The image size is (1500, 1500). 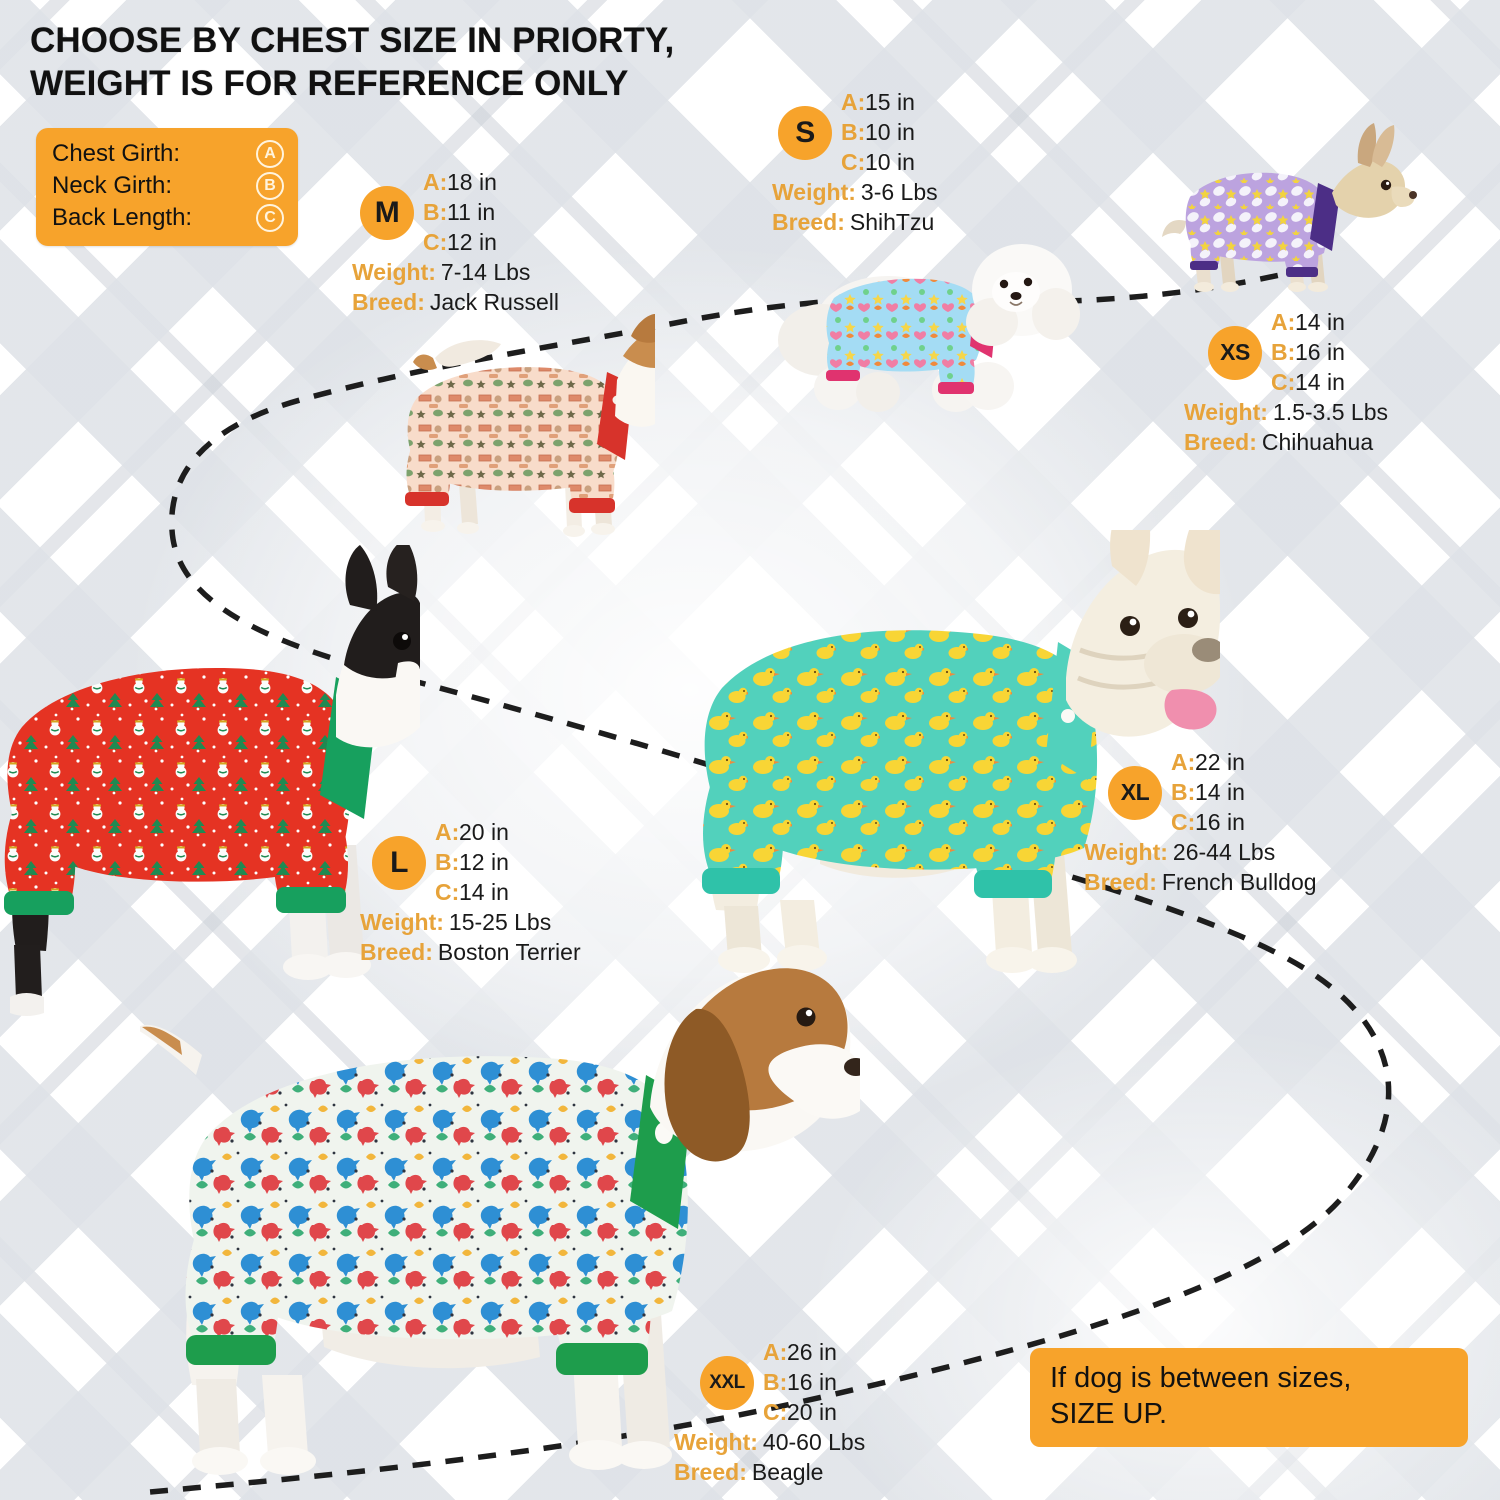 I want to click on spec-row-weight: Weight: 3-6 Lbs, so click(x=855, y=193).